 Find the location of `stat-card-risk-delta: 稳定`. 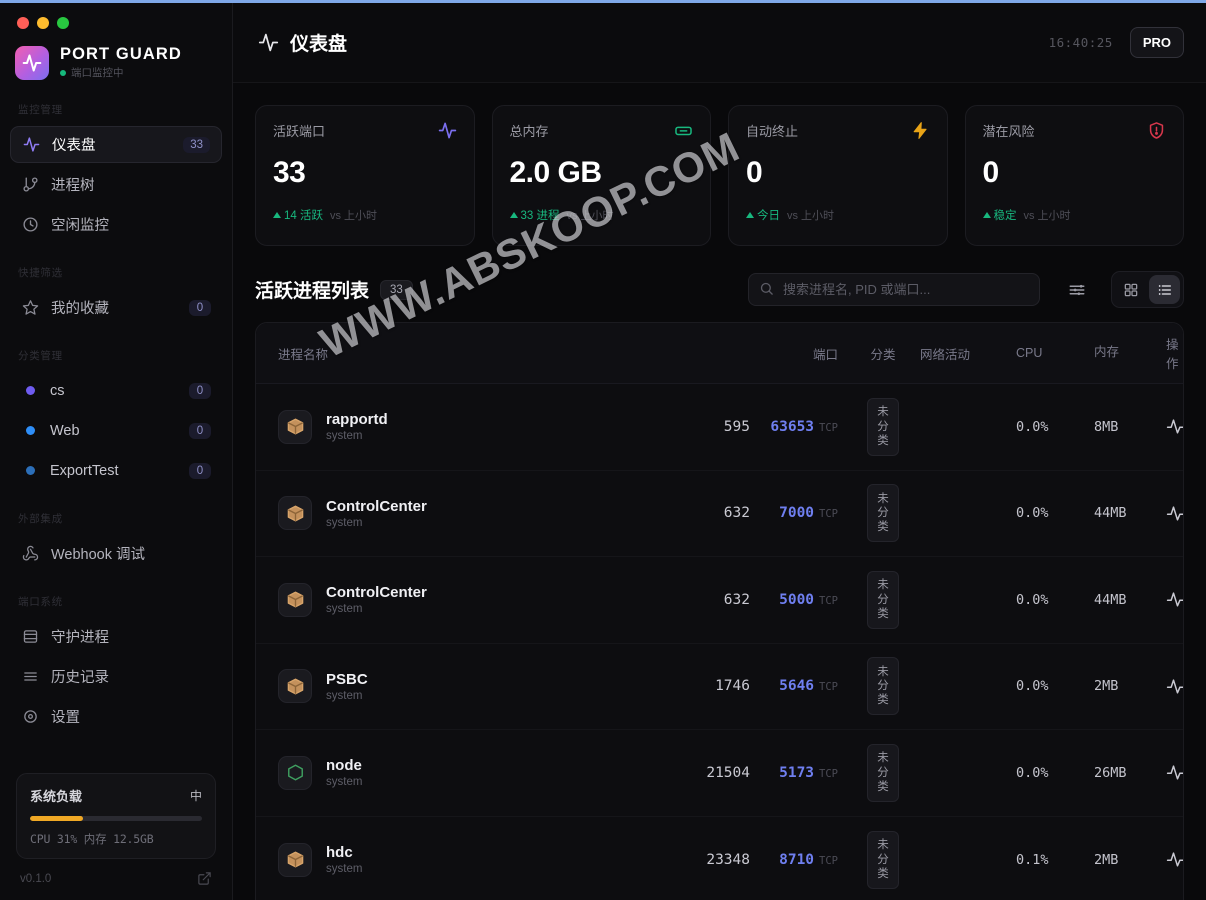

stat-card-risk-delta: 稳定 is located at coordinates (999, 215).